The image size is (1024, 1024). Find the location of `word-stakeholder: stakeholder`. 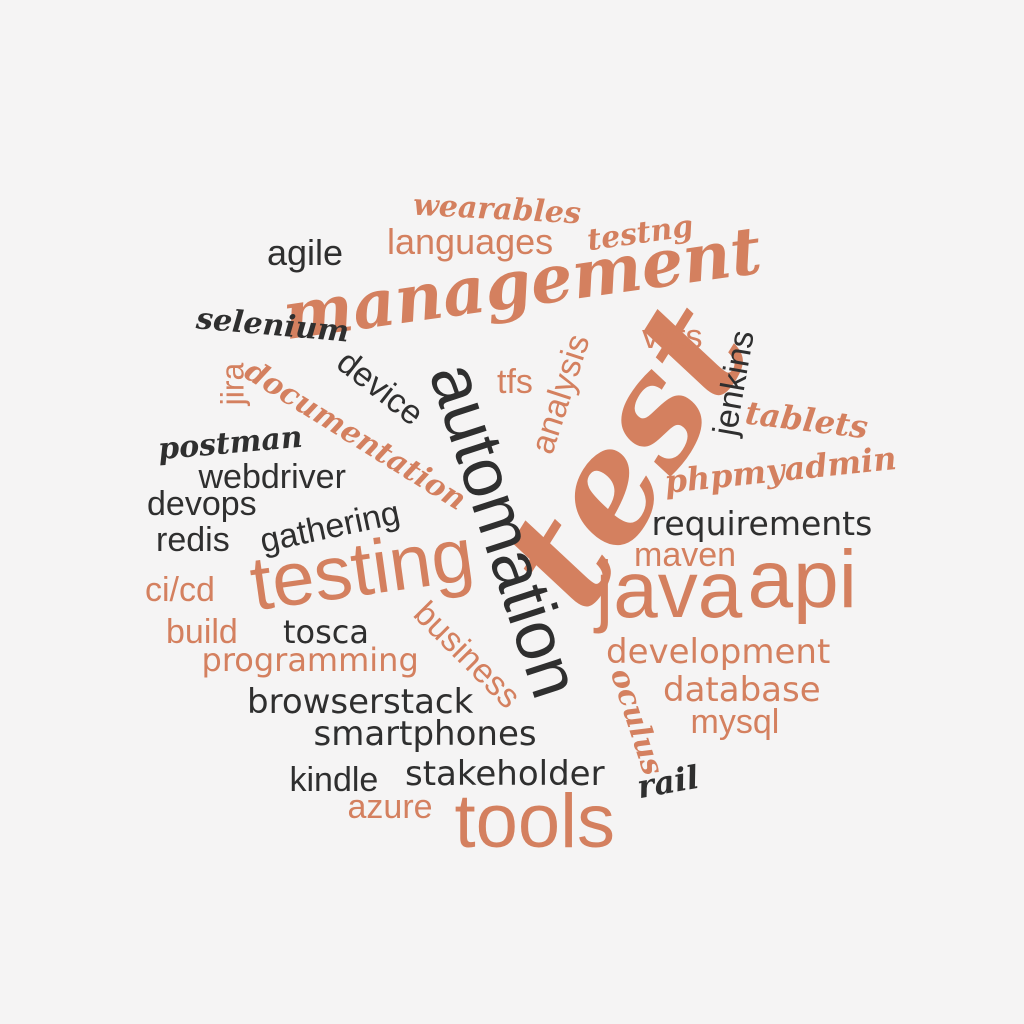

word-stakeholder: stakeholder is located at coordinates (505, 774).